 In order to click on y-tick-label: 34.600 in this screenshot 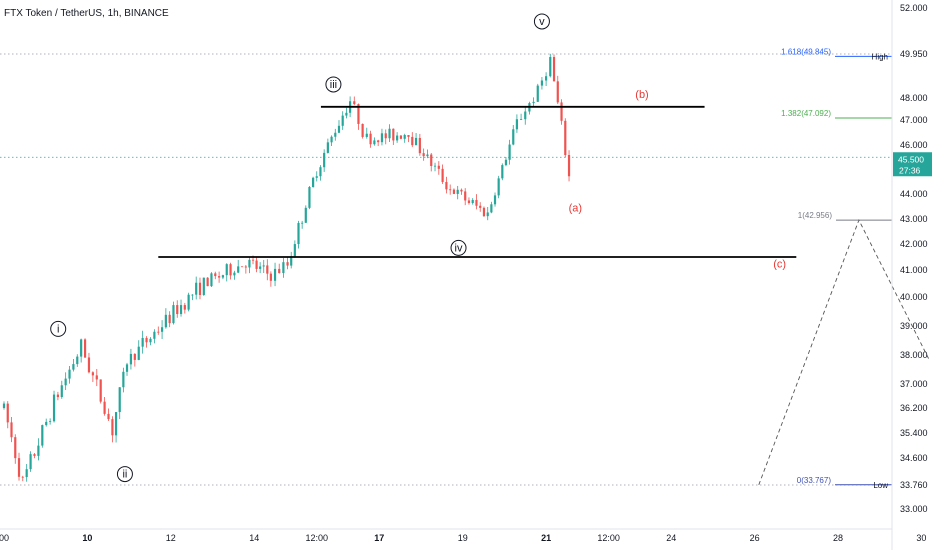, I will do `click(914, 458)`.